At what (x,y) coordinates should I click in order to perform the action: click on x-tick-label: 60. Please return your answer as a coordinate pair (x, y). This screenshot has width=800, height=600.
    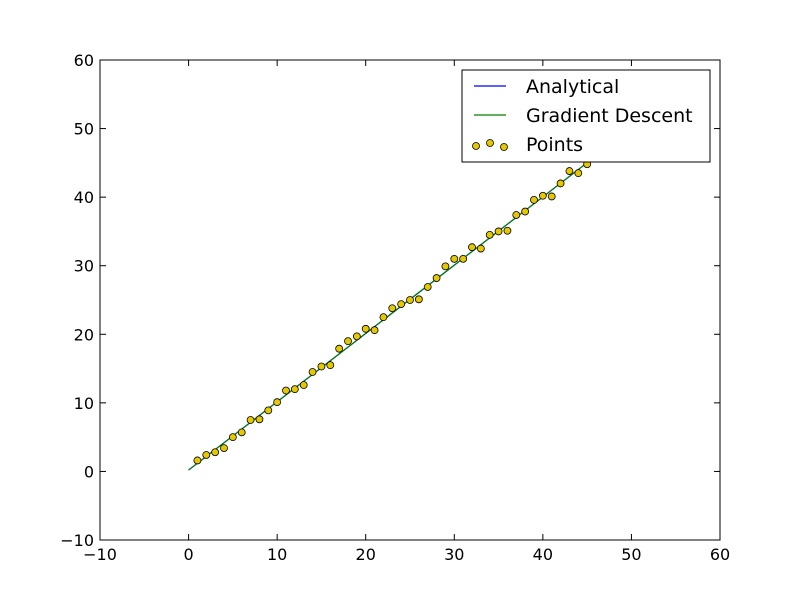
    Looking at the image, I should click on (720, 554).